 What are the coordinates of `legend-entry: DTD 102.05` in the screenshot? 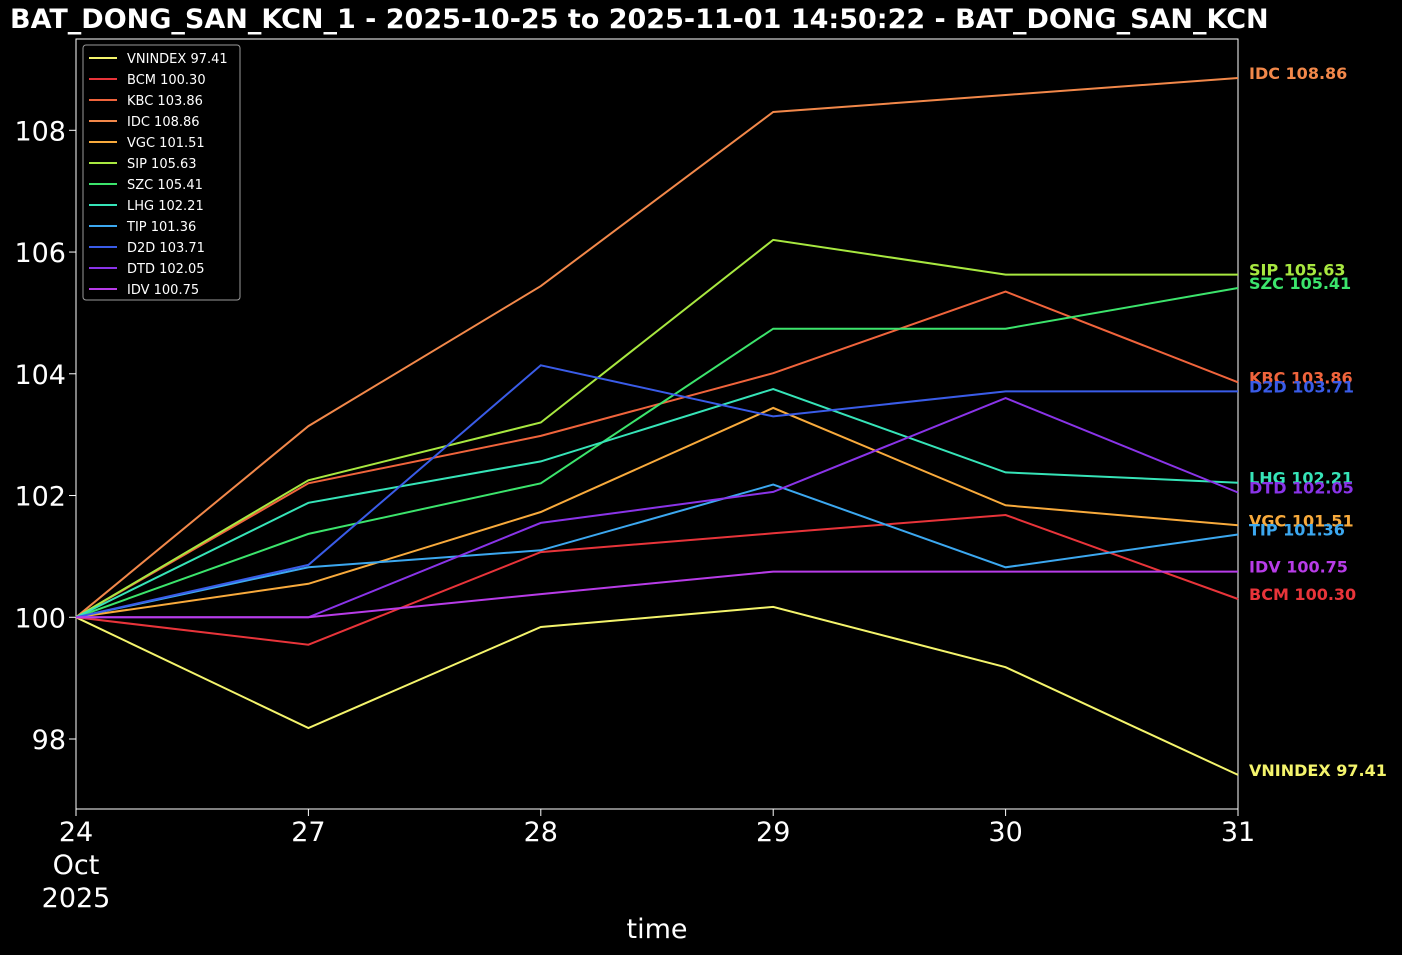 It's located at (166, 269).